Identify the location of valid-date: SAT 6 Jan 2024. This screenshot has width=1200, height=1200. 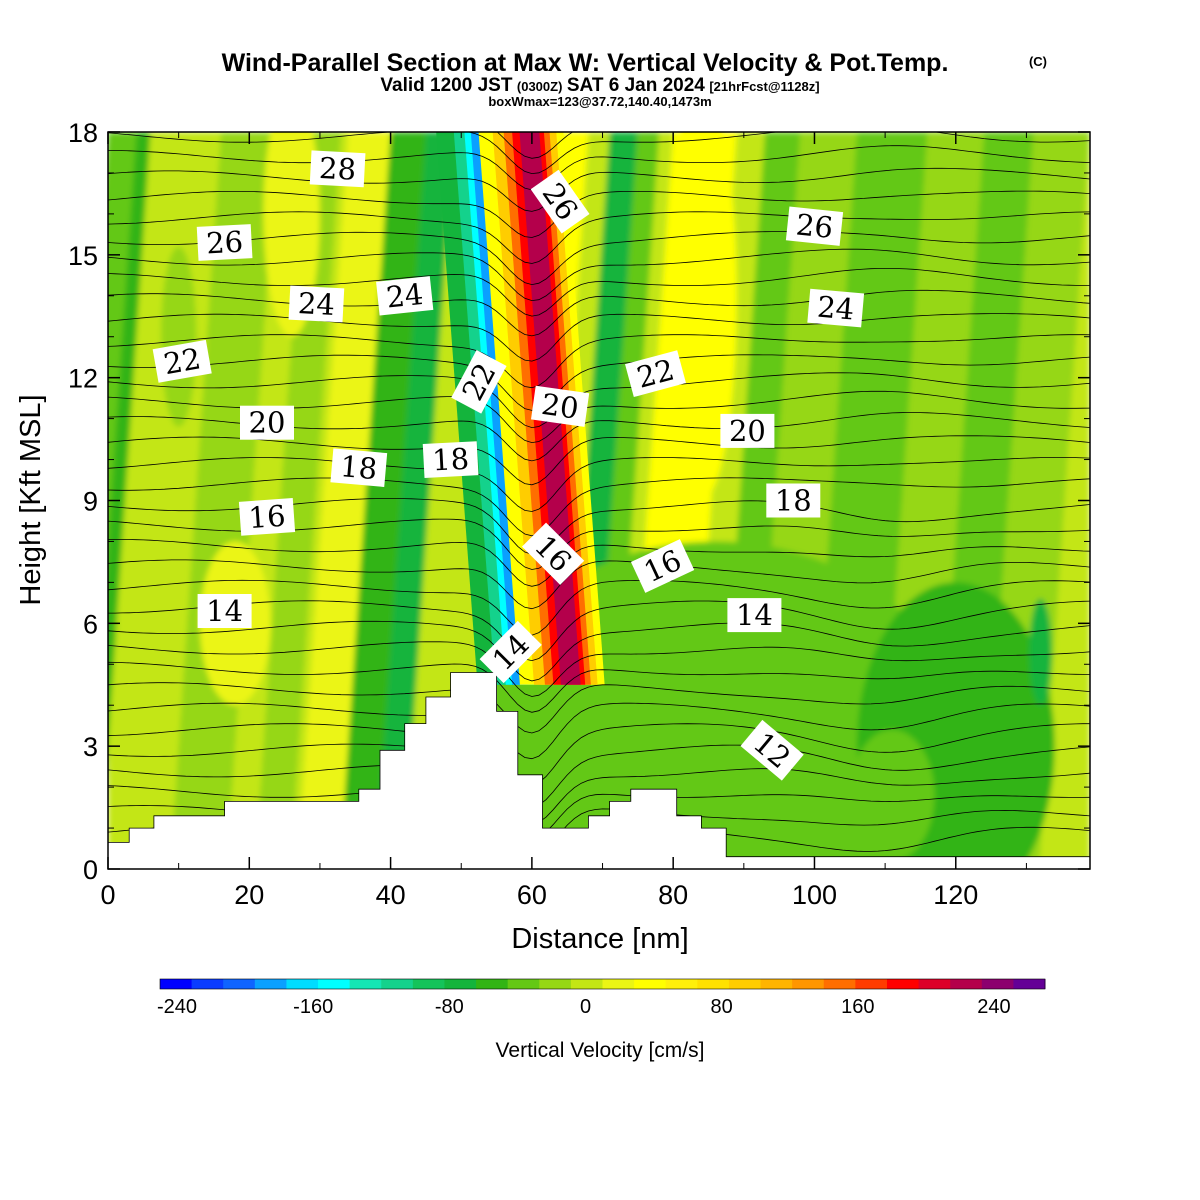
(636, 85).